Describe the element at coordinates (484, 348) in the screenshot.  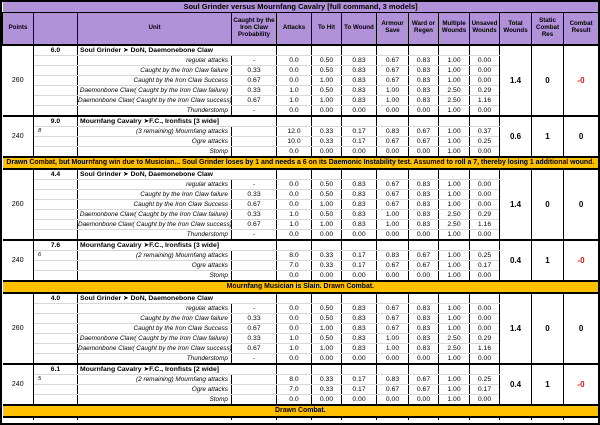
I see `stat-value: 1.16` at that location.